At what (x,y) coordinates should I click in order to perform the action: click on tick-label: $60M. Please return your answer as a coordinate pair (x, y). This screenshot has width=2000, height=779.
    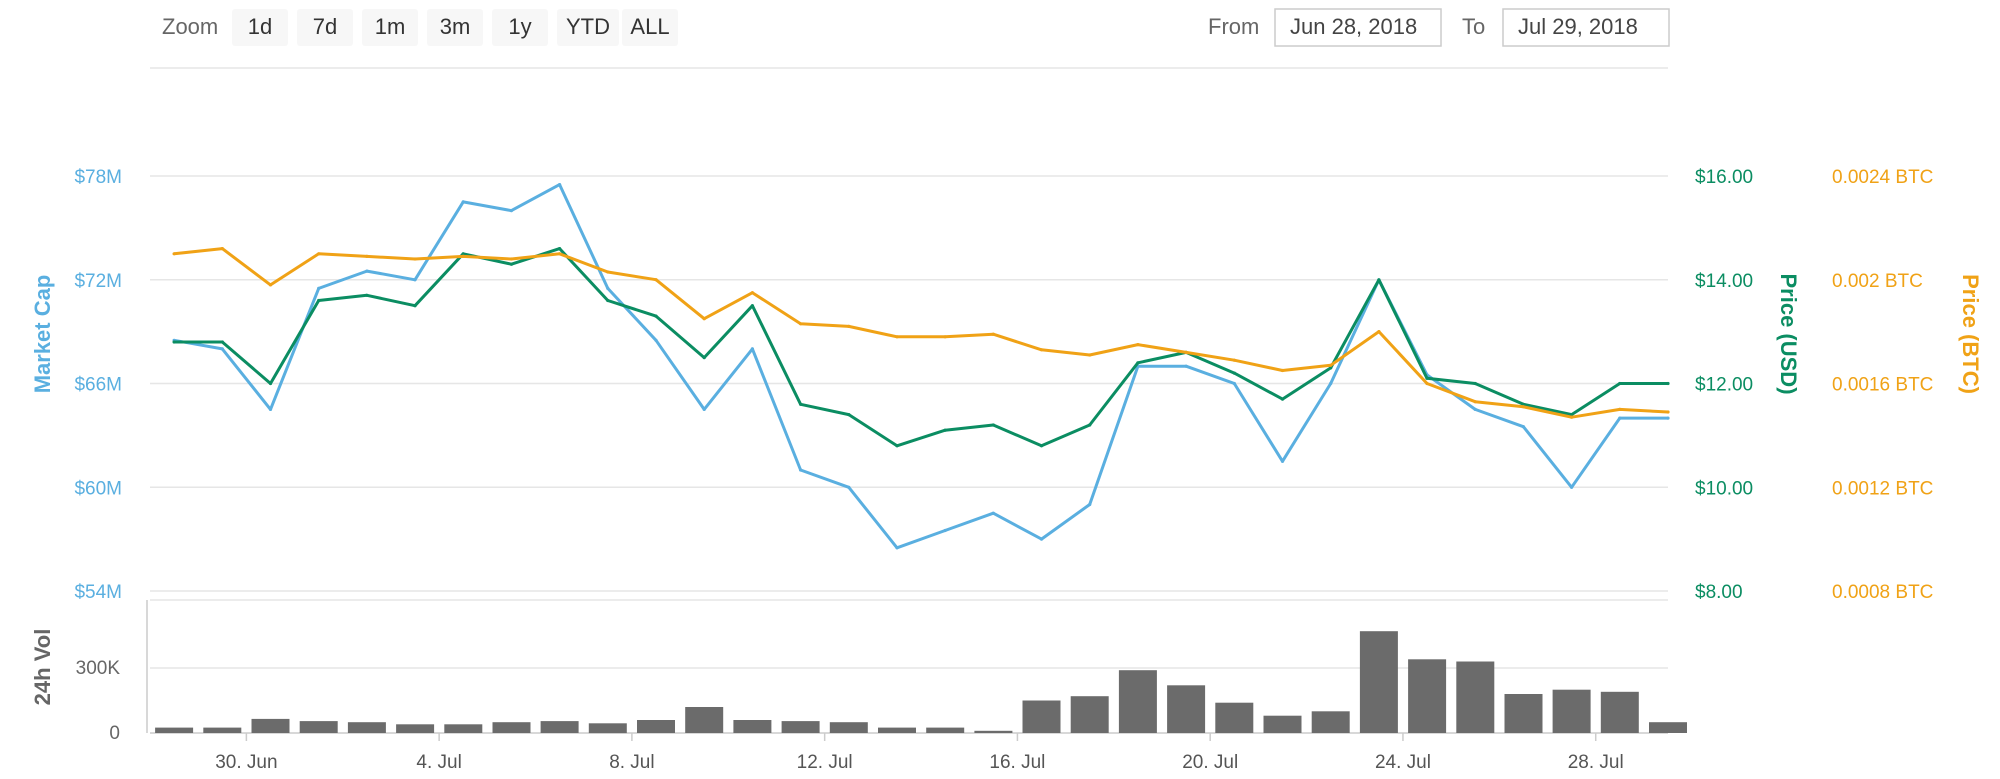
    Looking at the image, I should click on (98, 488).